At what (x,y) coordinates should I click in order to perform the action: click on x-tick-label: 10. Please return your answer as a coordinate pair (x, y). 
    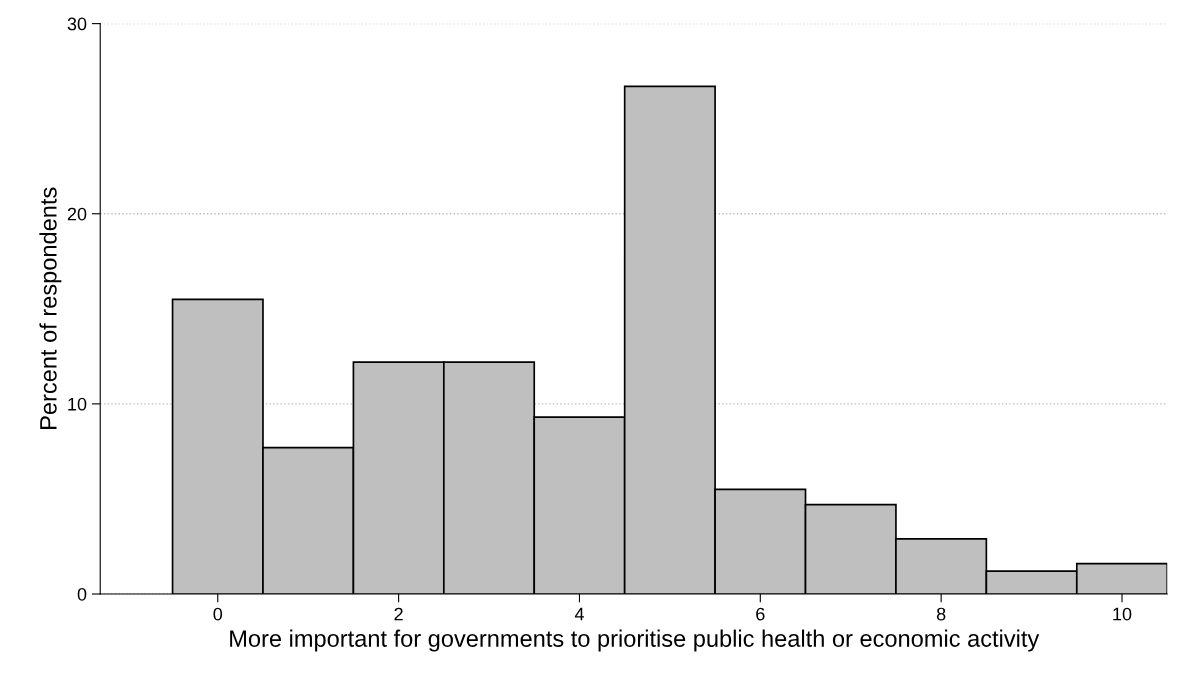
    Looking at the image, I should click on (1122, 614).